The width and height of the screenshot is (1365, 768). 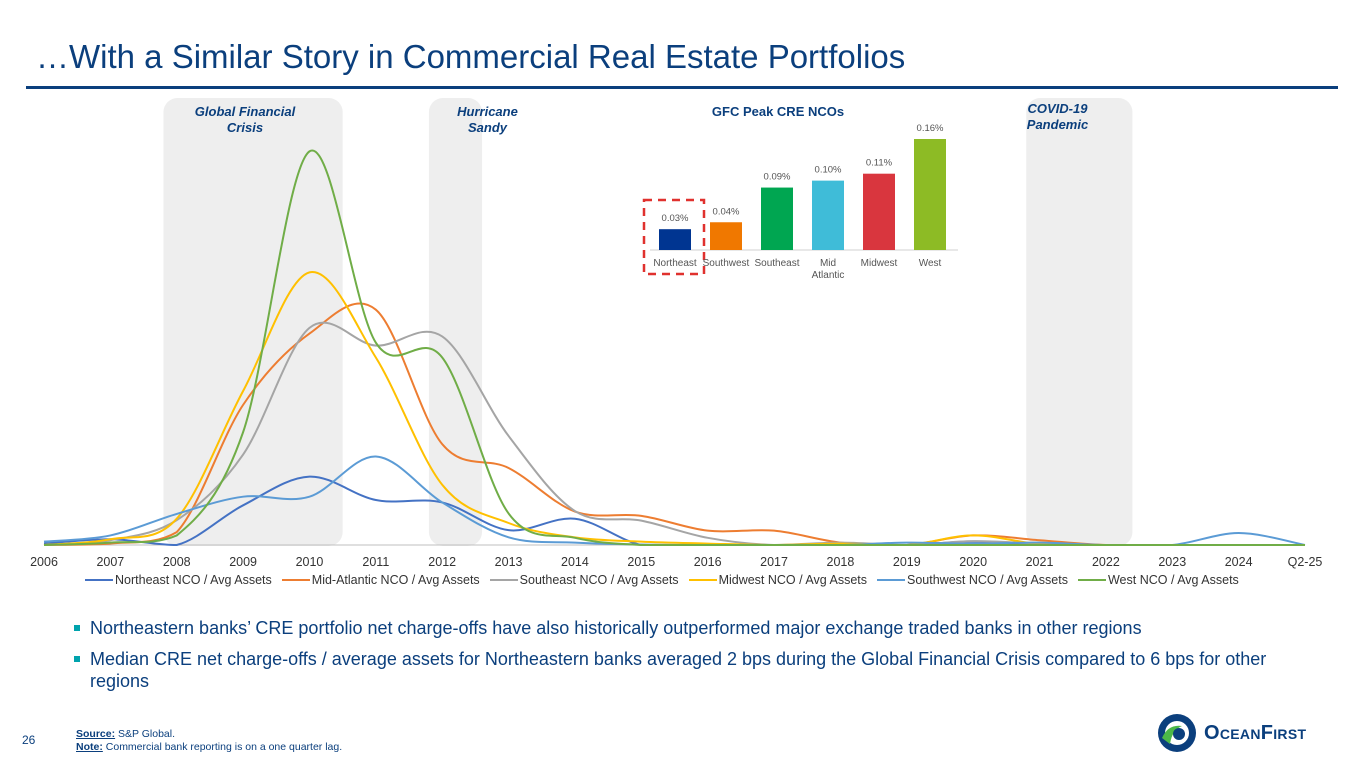 What do you see at coordinates (641, 562) in the screenshot?
I see `x-tick-label: 2015` at bounding box center [641, 562].